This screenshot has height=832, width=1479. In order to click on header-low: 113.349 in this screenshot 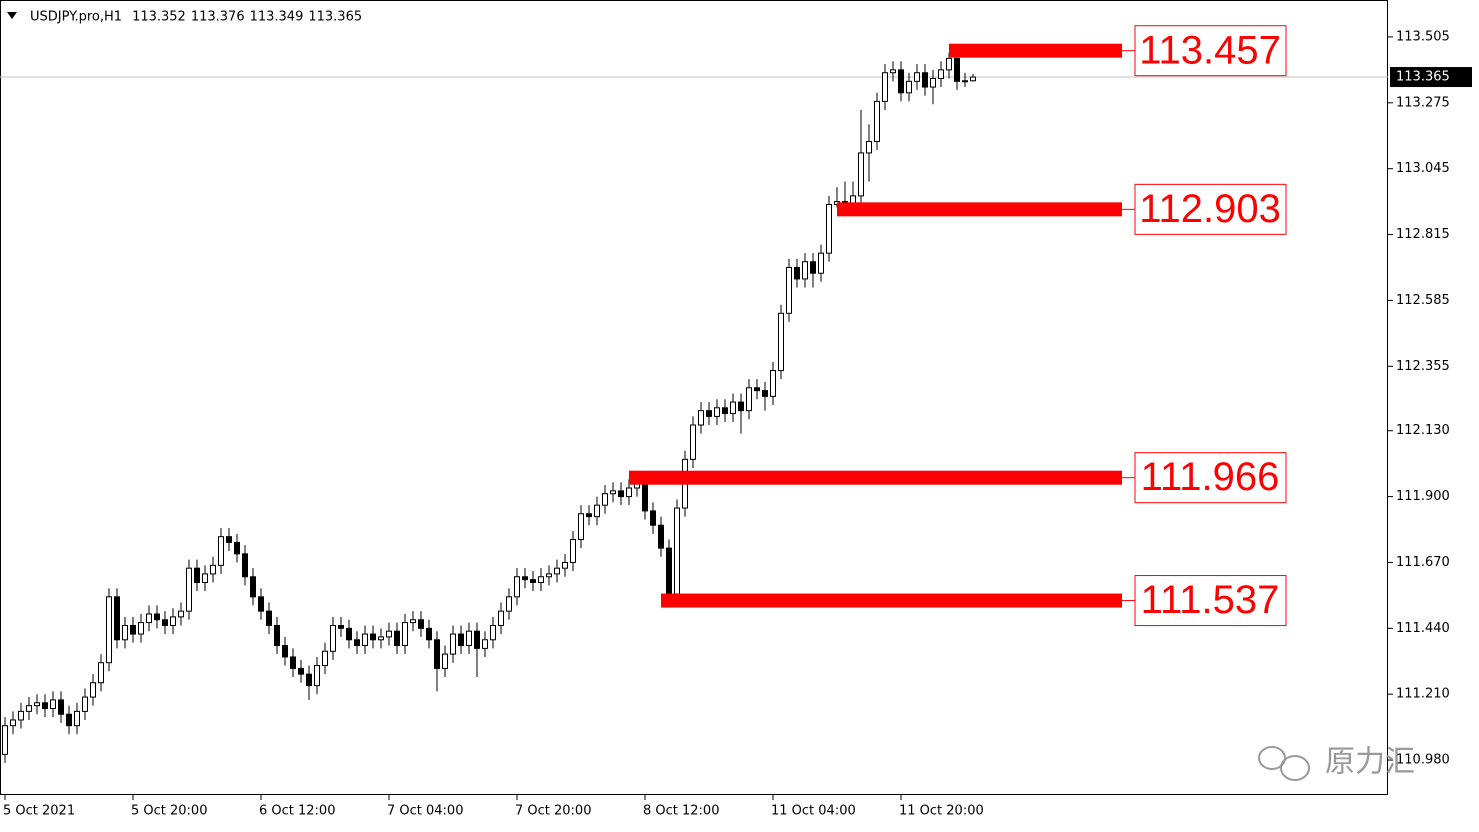, I will do `click(277, 17)`.